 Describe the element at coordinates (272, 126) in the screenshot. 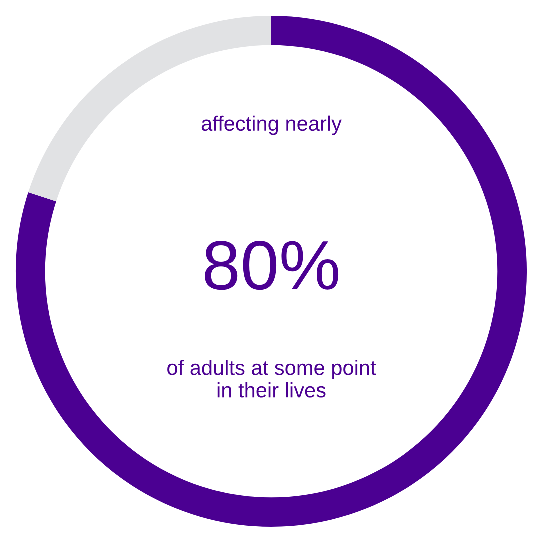

I see `text: affecting nearly` at that location.